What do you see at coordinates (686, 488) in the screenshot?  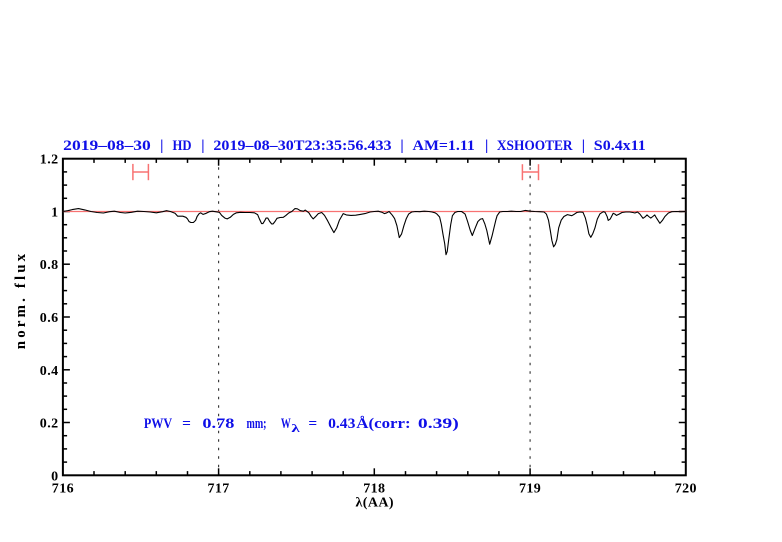 I see `svg-text: 720` at bounding box center [686, 488].